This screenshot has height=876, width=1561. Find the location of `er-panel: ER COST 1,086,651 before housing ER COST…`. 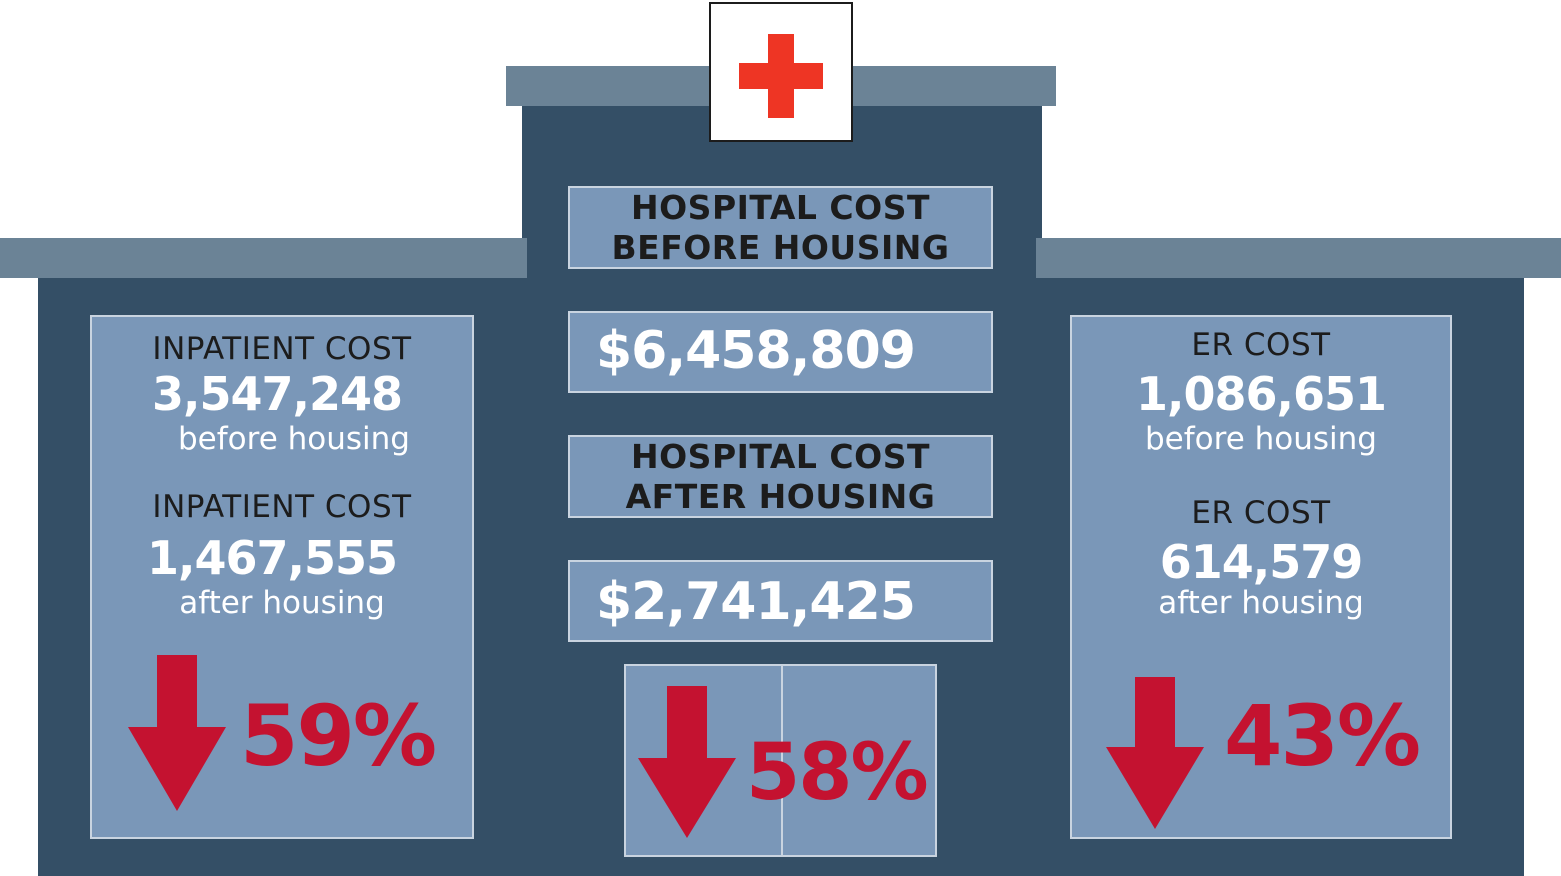

er-panel: ER COST 1,086,651 before housing ER COST… is located at coordinates (1261, 577).